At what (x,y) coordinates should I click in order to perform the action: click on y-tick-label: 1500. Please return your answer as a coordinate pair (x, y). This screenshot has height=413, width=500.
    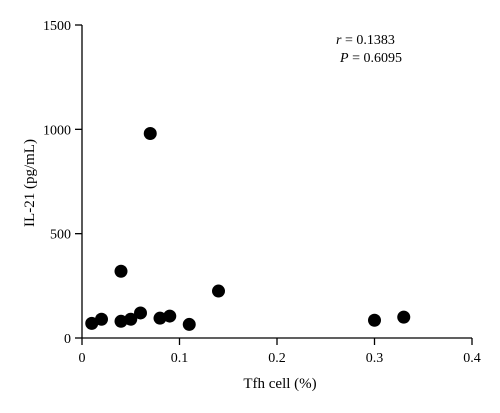
    Looking at the image, I should click on (57, 26).